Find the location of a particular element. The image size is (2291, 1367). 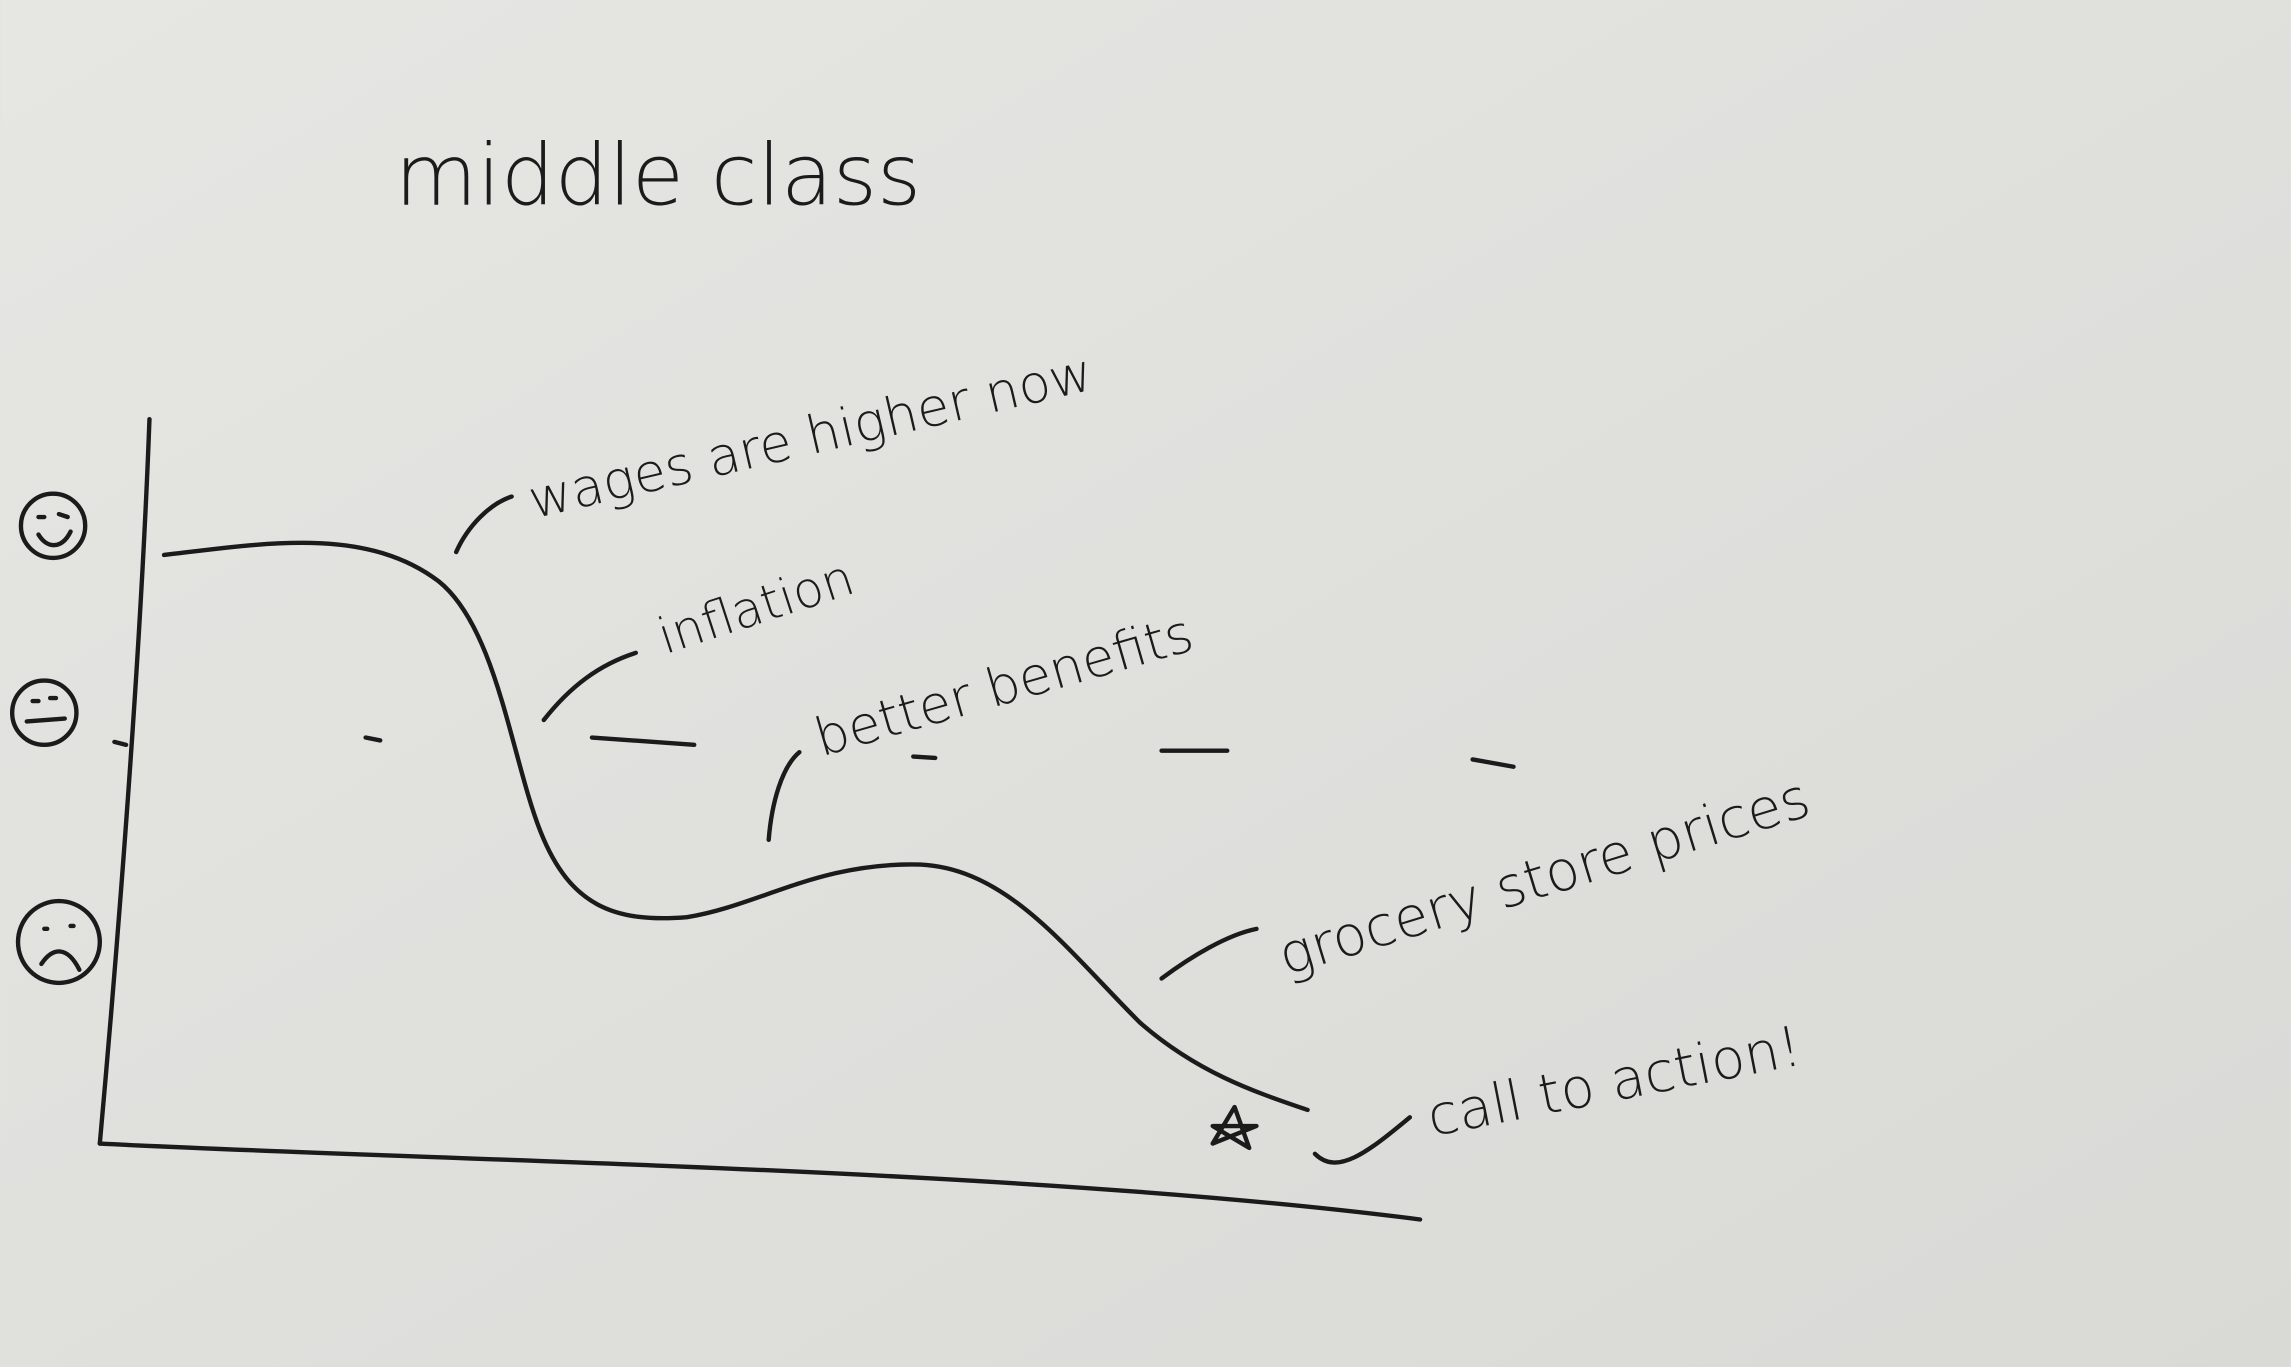

x-axis is located at coordinates (760, 1181).